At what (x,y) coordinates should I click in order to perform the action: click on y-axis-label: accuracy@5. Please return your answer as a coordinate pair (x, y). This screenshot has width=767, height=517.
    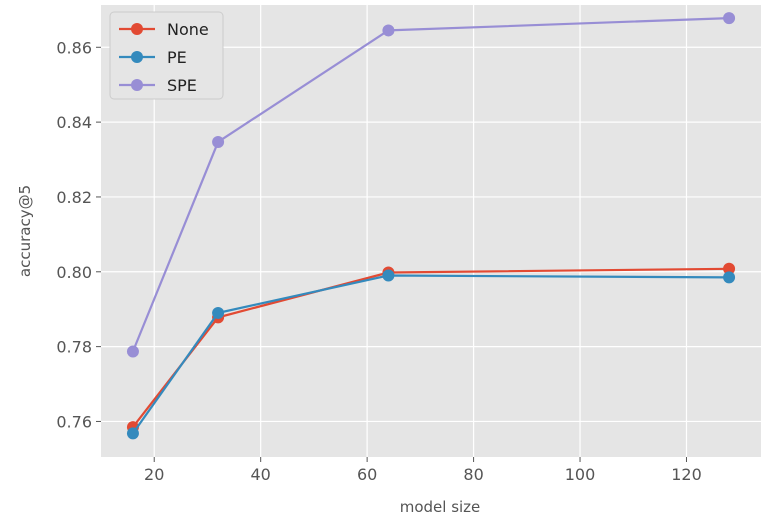
    Looking at the image, I should click on (25, 231).